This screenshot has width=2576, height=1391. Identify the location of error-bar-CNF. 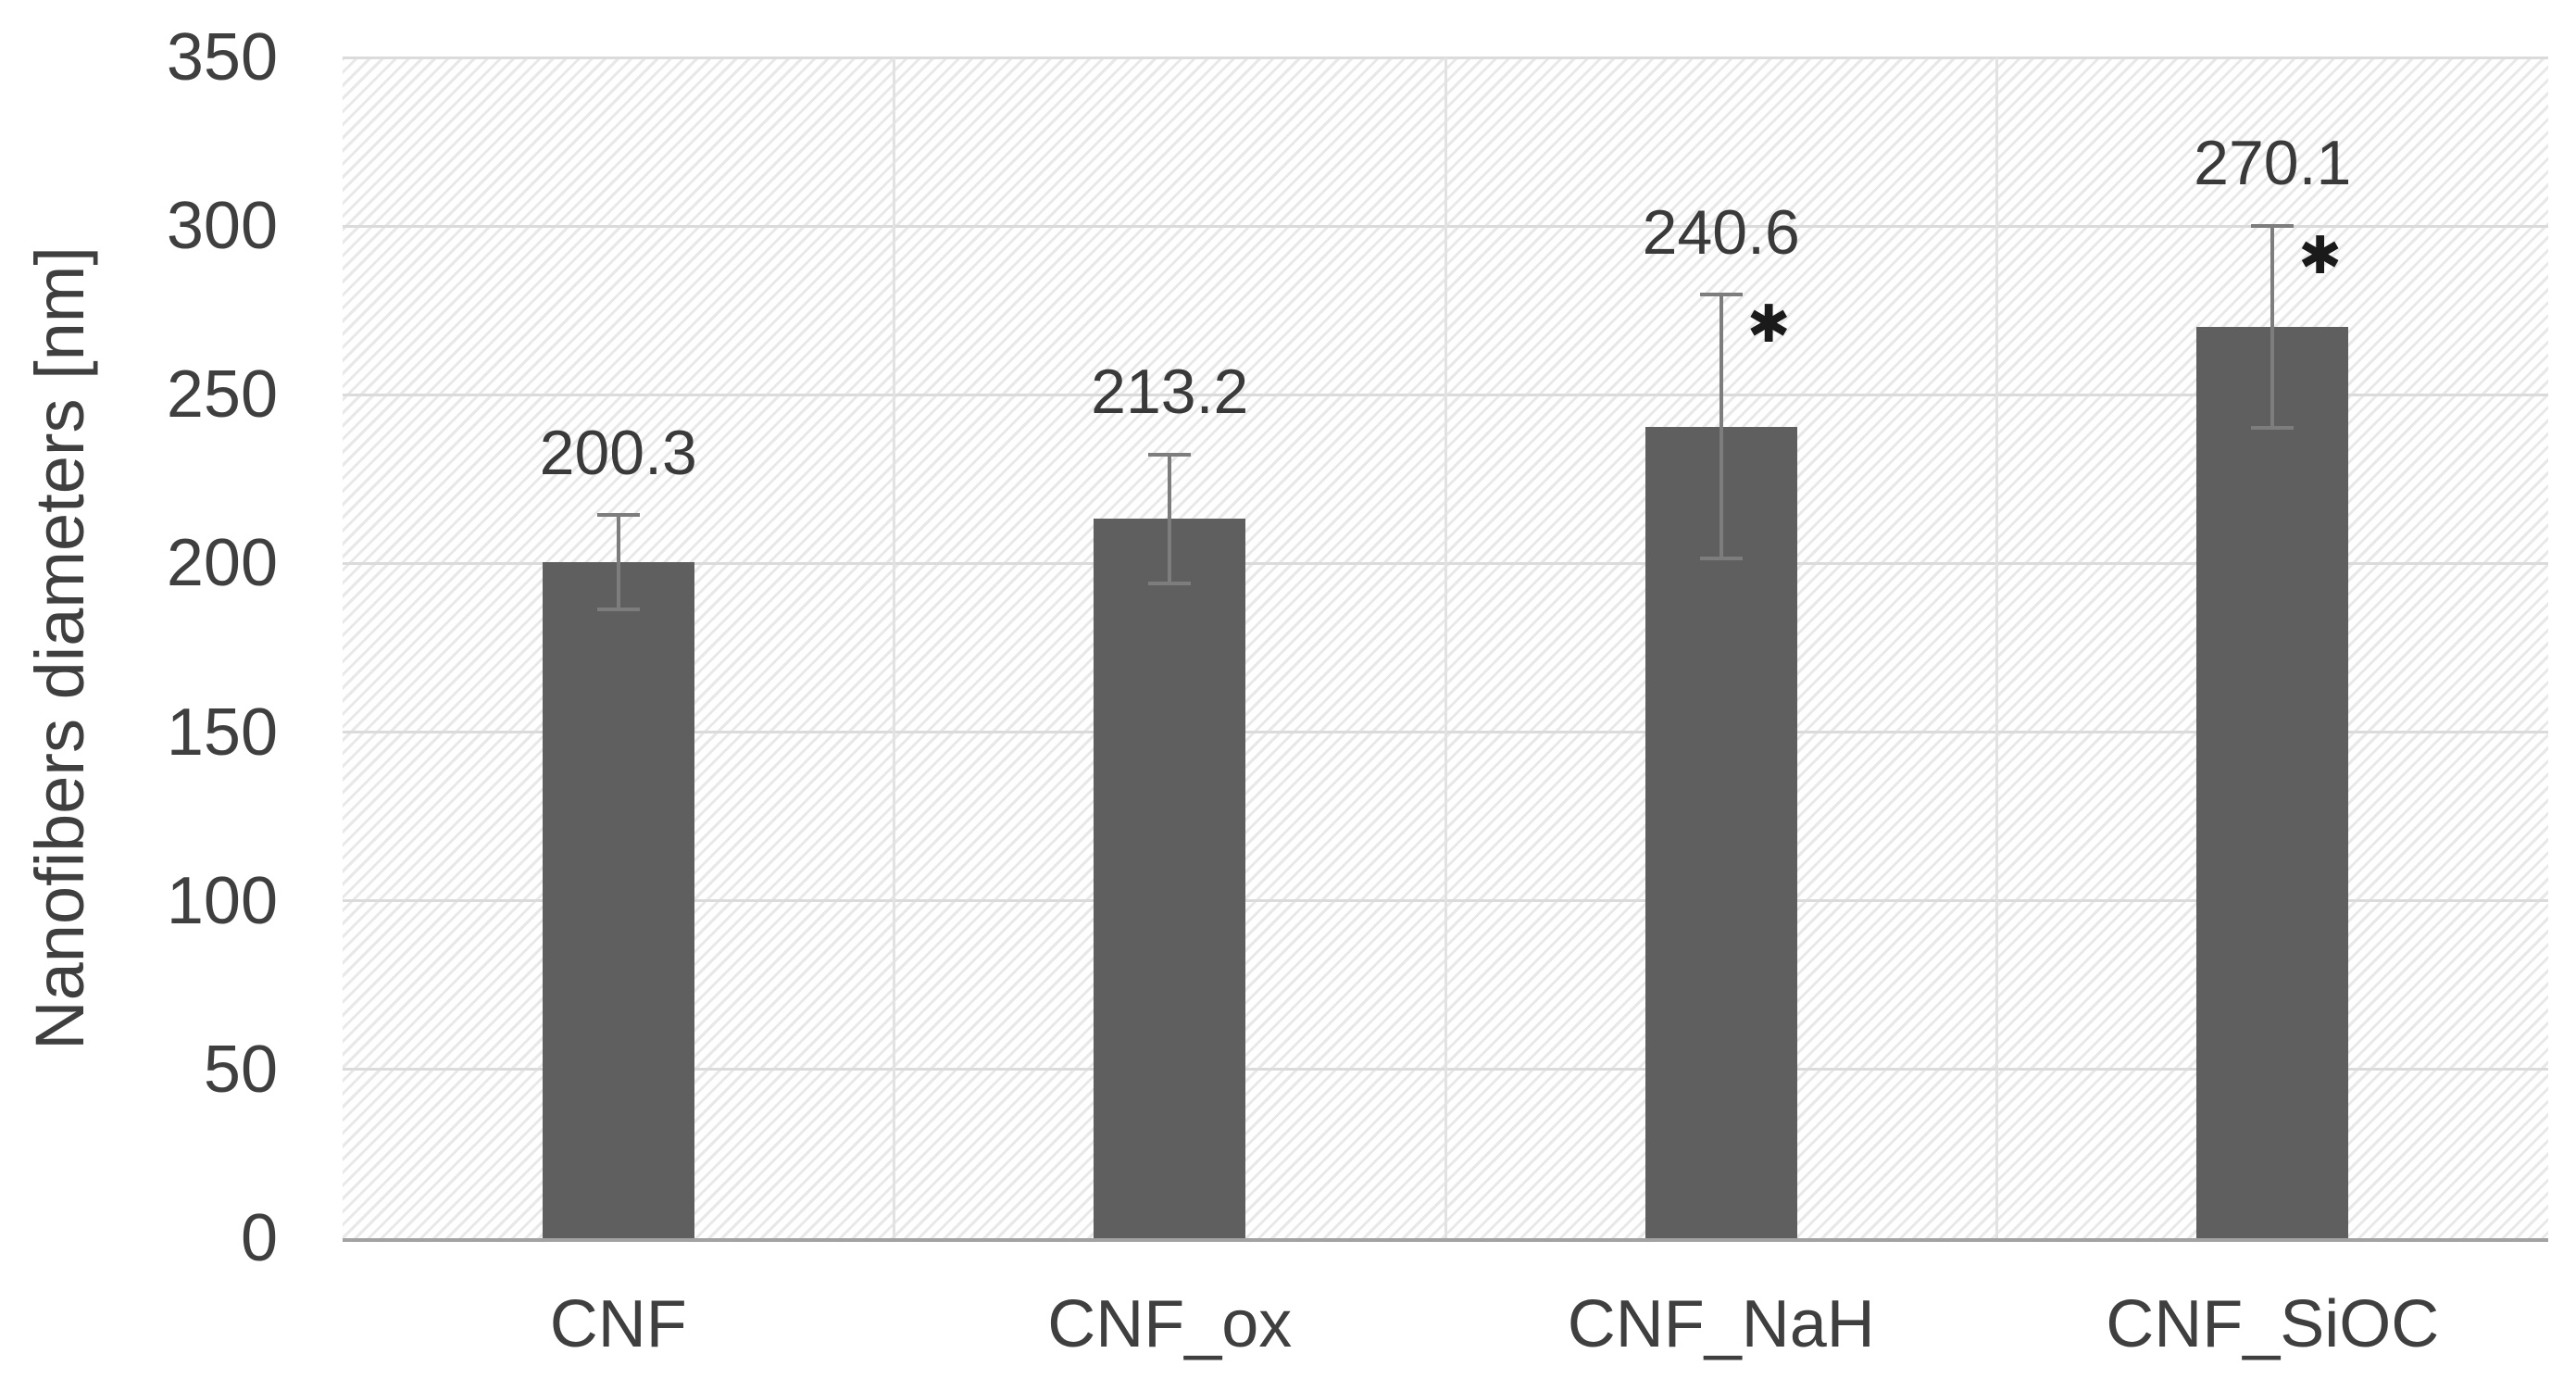
(618, 562).